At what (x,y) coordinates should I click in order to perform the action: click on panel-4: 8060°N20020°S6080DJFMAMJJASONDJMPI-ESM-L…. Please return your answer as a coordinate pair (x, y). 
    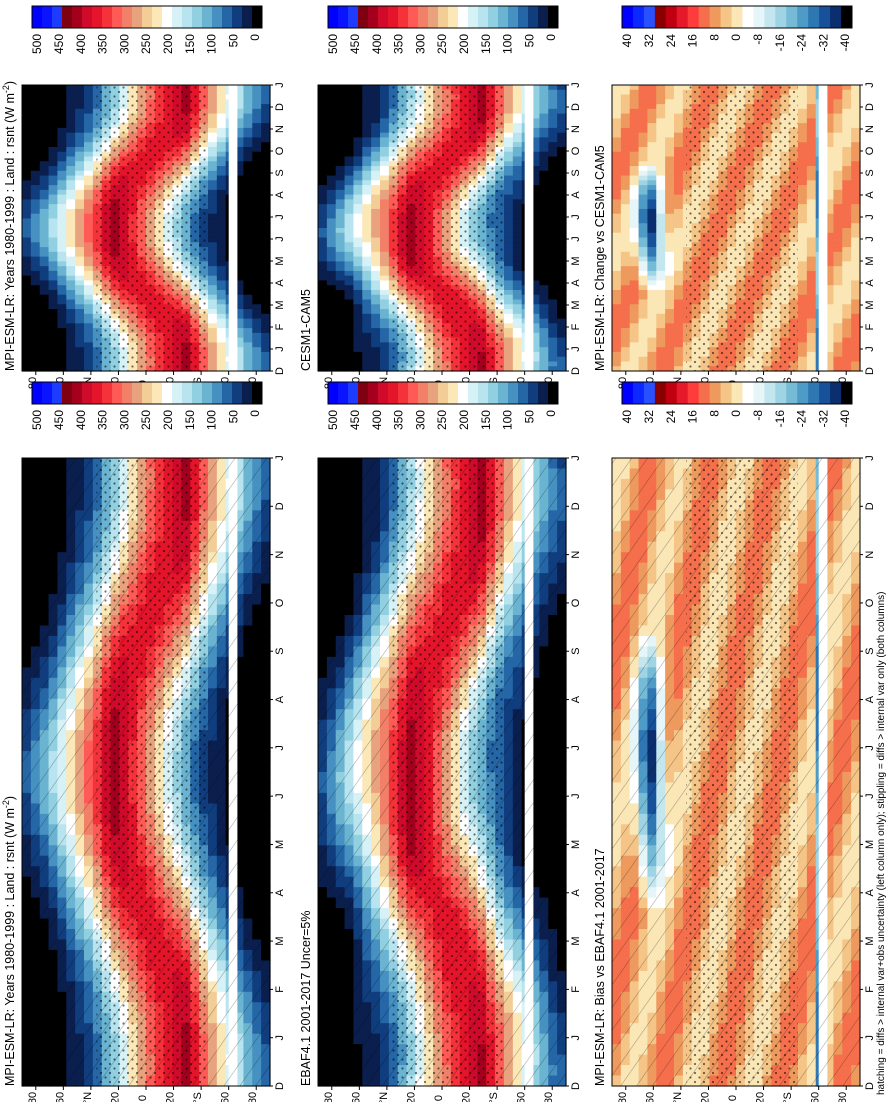
    Looking at the image, I should click on (143, 235).